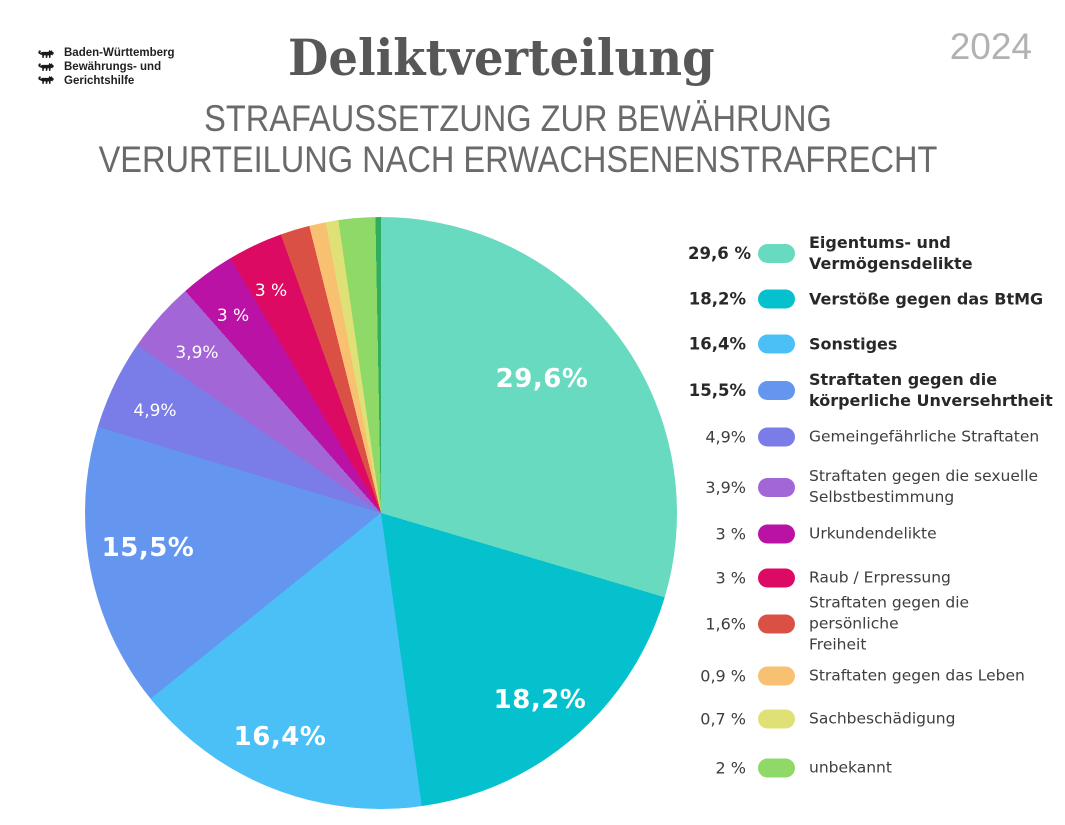  I want to click on bw-three-lions-icon, so click(46, 67).